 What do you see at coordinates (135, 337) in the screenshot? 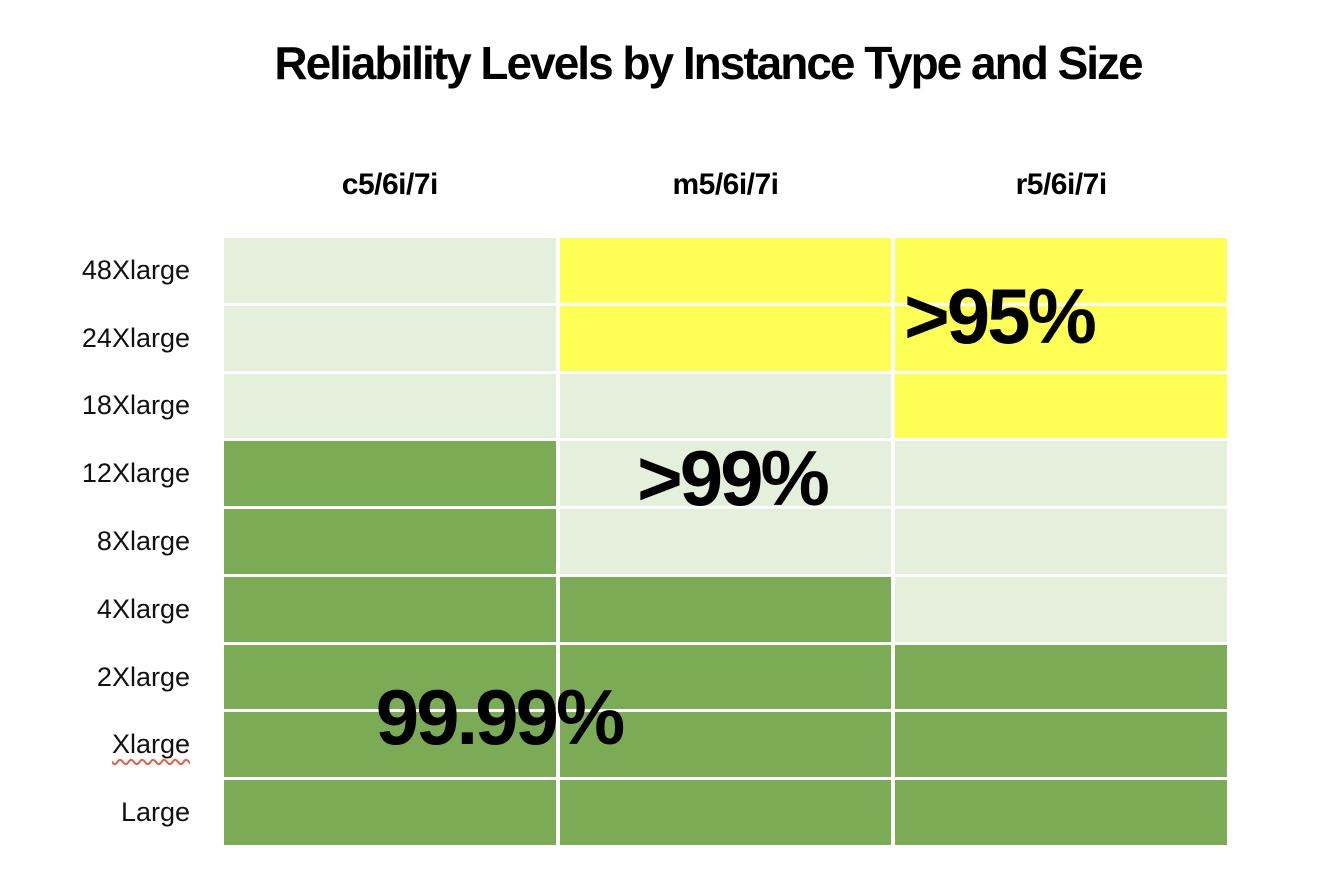
I see `row-label: 24Xlarge` at bounding box center [135, 337].